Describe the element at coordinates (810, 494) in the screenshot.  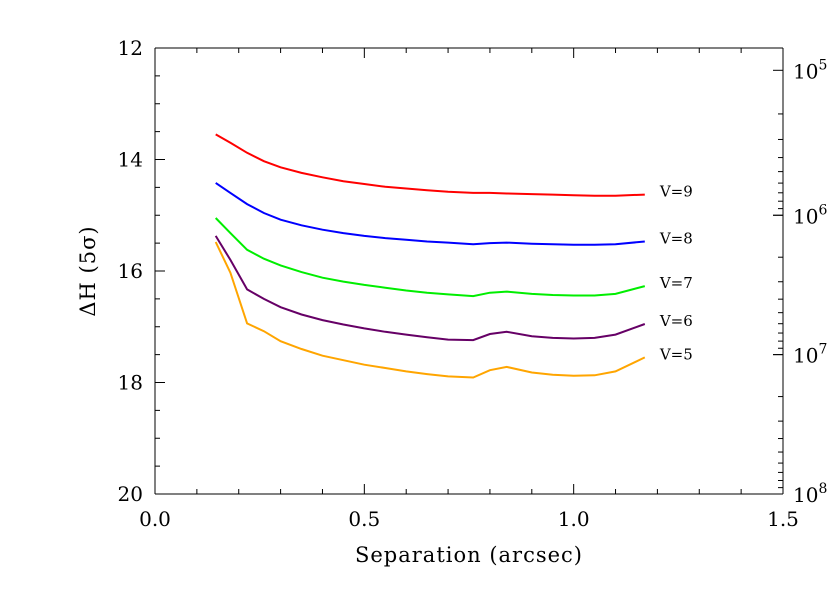
I see `right-tick-label: 10⁸` at that location.